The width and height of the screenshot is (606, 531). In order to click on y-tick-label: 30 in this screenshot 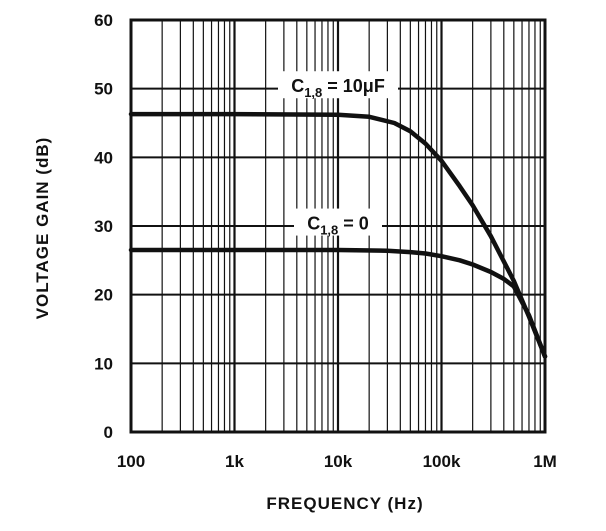, I will do `click(103, 226)`.